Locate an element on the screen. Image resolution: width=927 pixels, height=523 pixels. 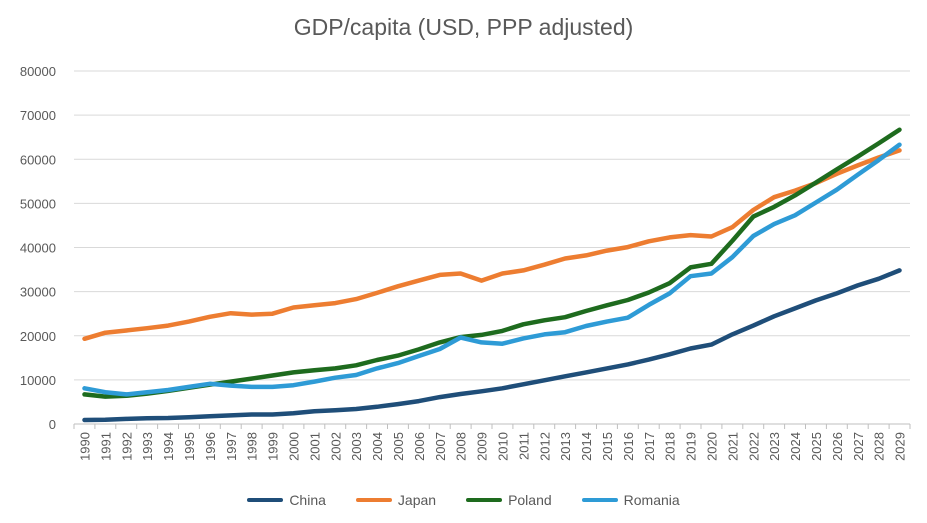
y-tick-label: 50000 is located at coordinates (38, 203).